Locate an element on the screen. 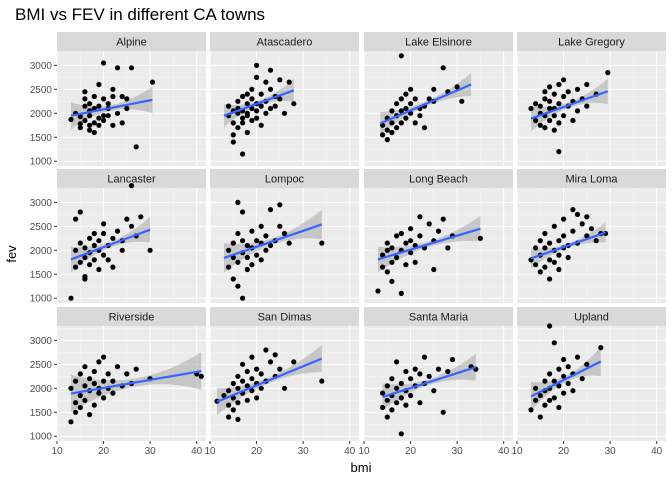 Image resolution: width=672 pixels, height=480 pixels. facet-panel: Riverside is located at coordinates (131, 374).